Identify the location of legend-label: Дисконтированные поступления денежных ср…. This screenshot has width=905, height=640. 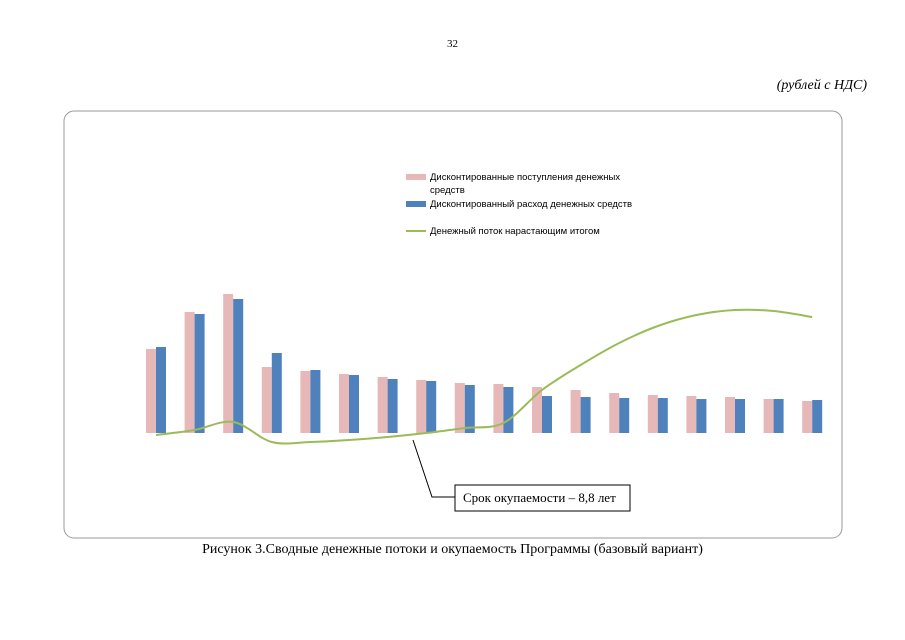
(525, 184).